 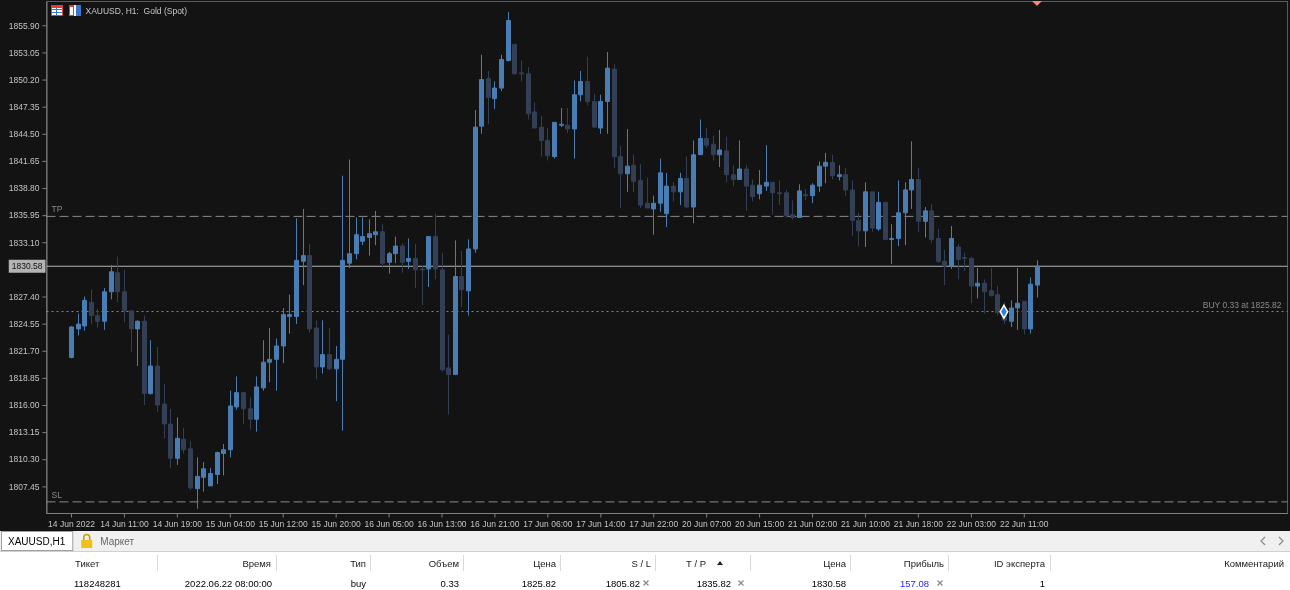 I want to click on text: 1825.82, so click(x=538, y=583).